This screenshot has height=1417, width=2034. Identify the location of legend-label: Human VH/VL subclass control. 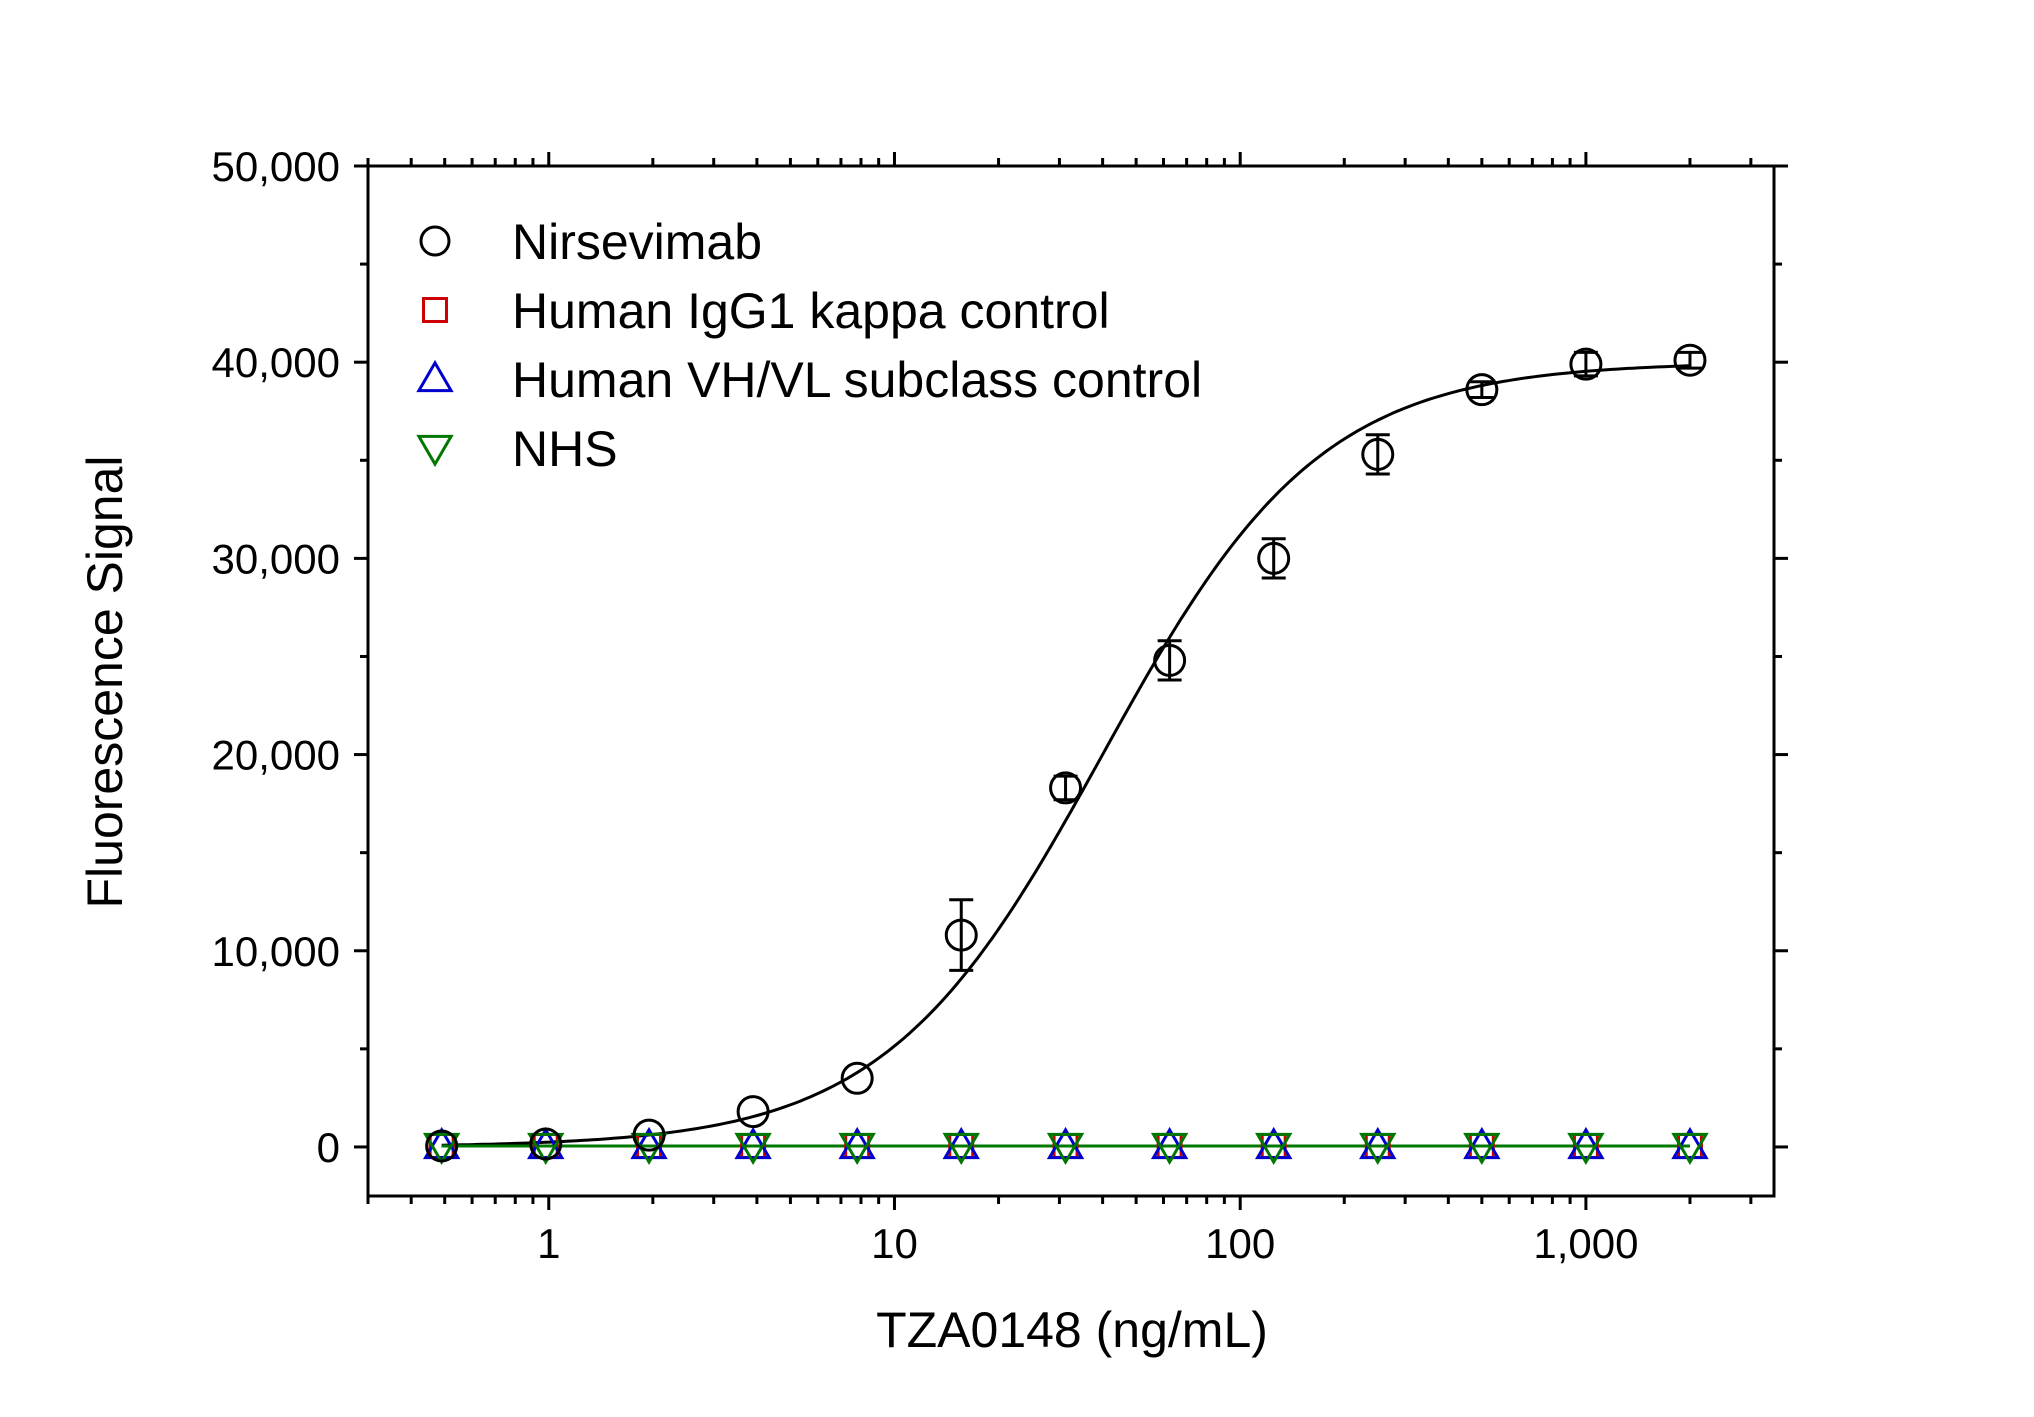
(857, 380).